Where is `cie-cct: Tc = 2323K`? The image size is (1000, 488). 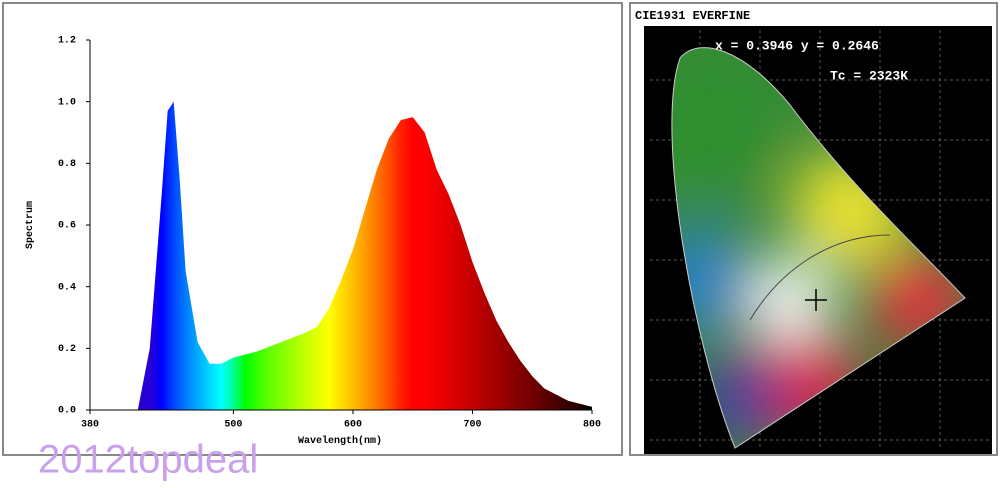 cie-cct: Tc = 2323K is located at coordinates (869, 75).